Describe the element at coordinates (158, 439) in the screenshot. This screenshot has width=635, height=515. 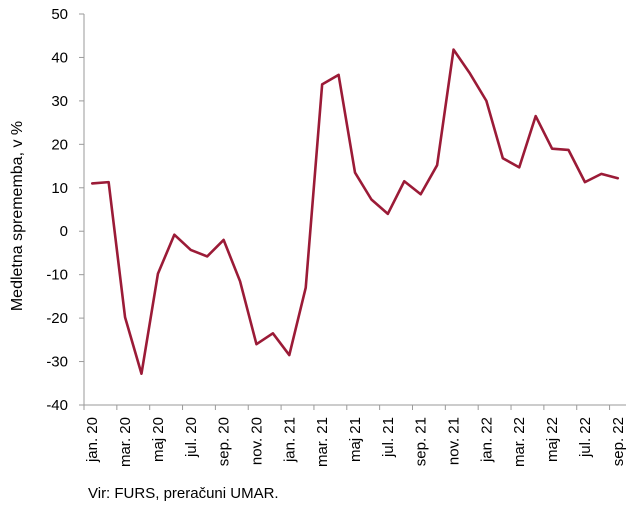
I see `x-tick-label: maj 20` at that location.